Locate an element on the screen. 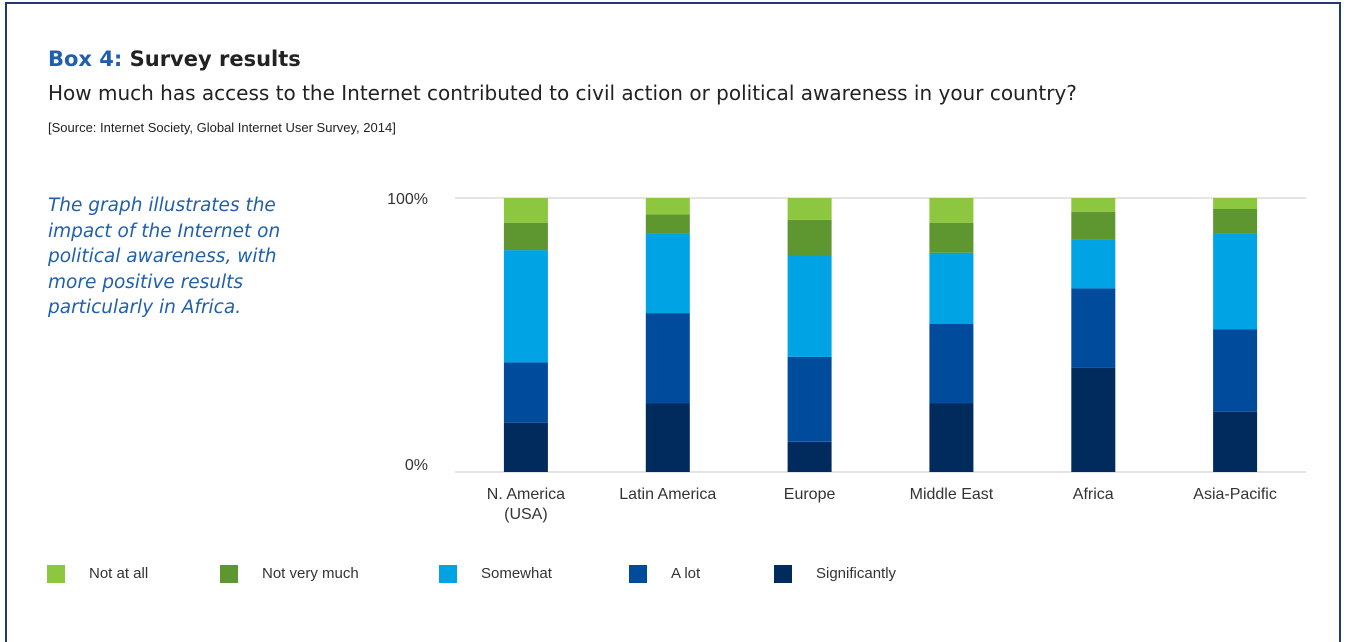 Image resolution: width=1348 pixels, height=642 pixels. x-category-label: Asia-Pacific is located at coordinates (1235, 494).